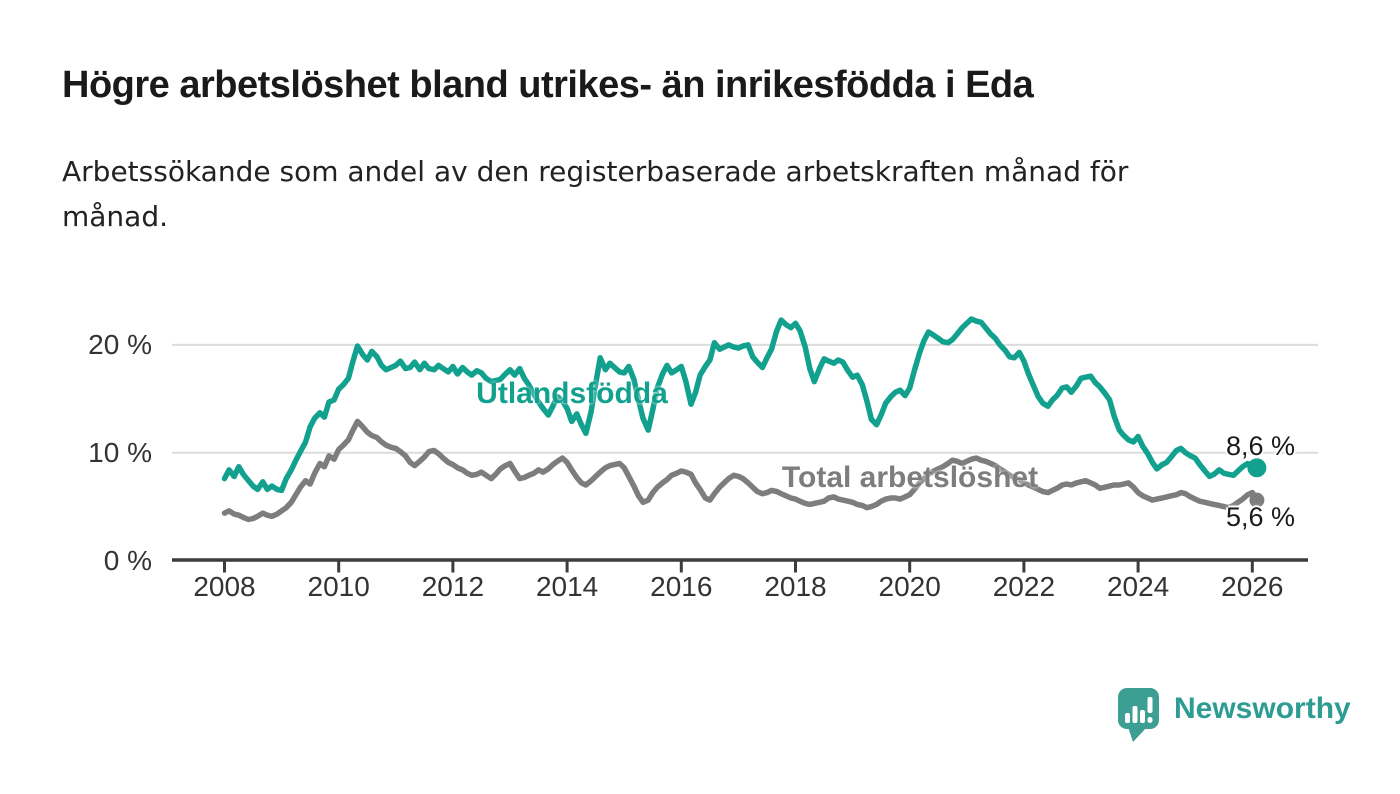  Describe the element at coordinates (681, 586) in the screenshot. I see `x-axis-label: 2016` at that location.